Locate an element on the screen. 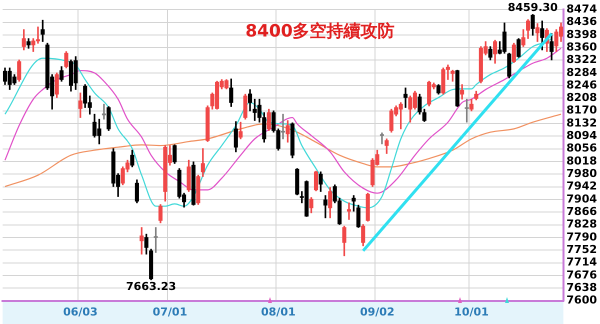  y-tick-label: 7790 is located at coordinates (582, 237).